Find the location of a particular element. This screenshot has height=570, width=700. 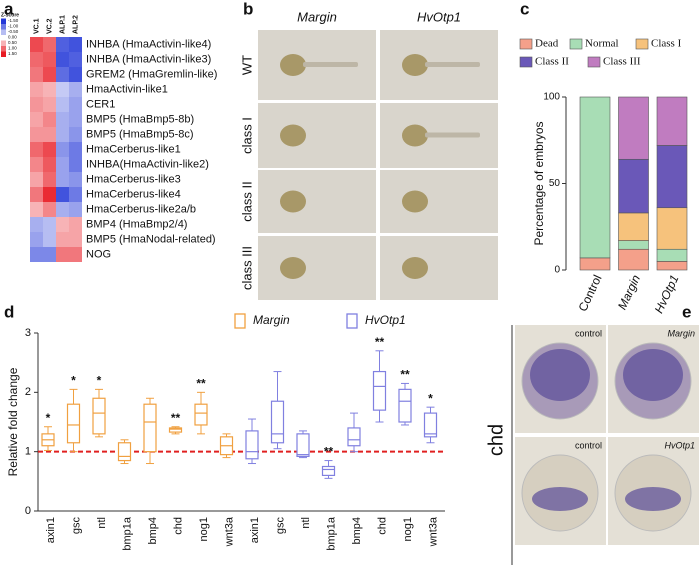

row-label: HmaCerberus-like3 is located at coordinates (133, 179).